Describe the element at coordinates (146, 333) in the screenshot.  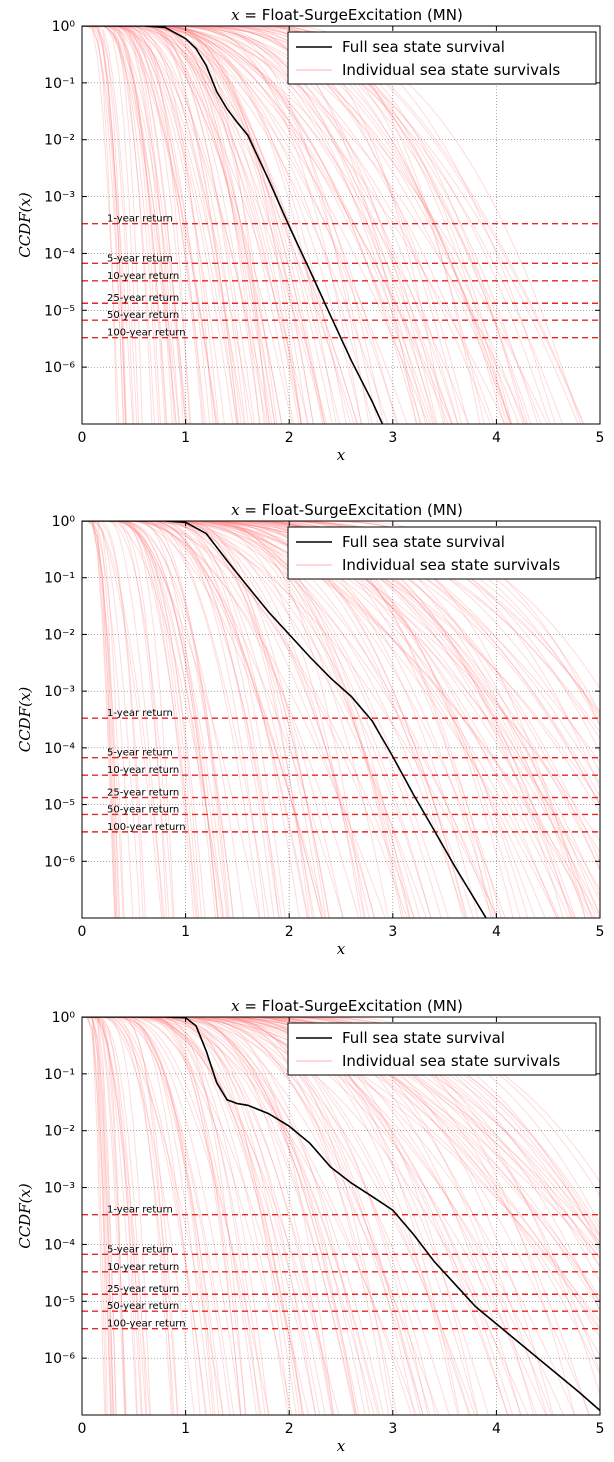
I see `return-label: 100-year return` at that location.